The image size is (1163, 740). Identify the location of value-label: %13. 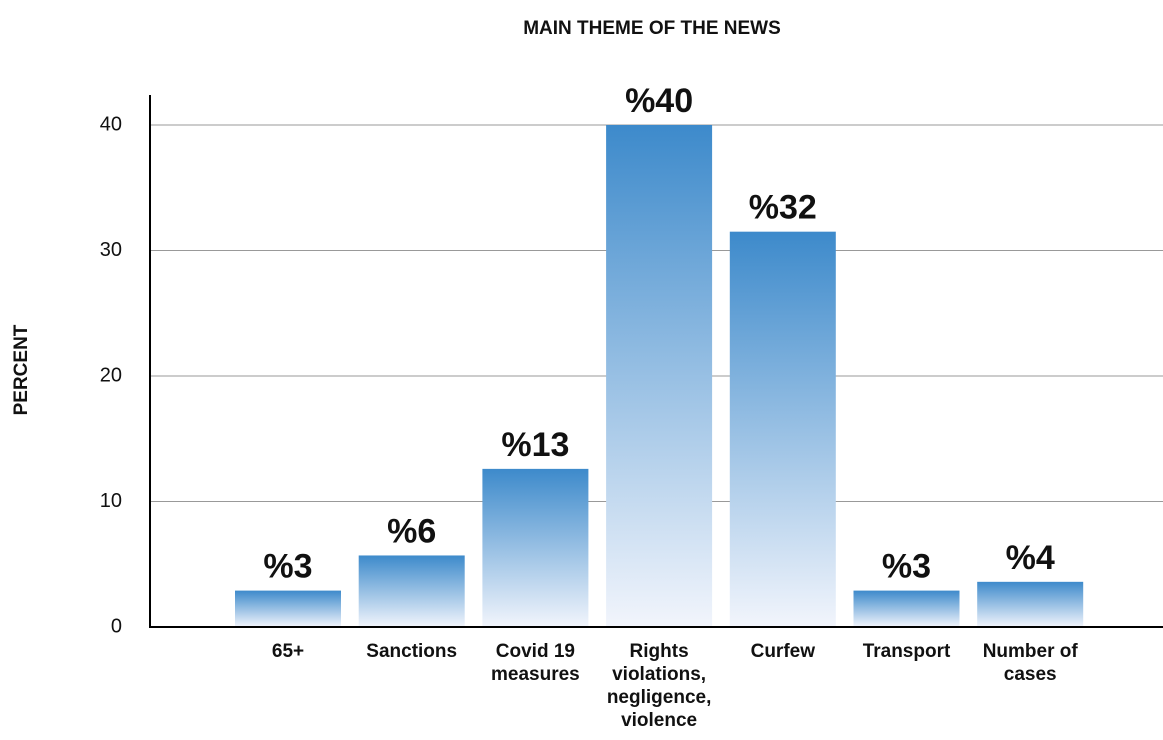
(535, 445).